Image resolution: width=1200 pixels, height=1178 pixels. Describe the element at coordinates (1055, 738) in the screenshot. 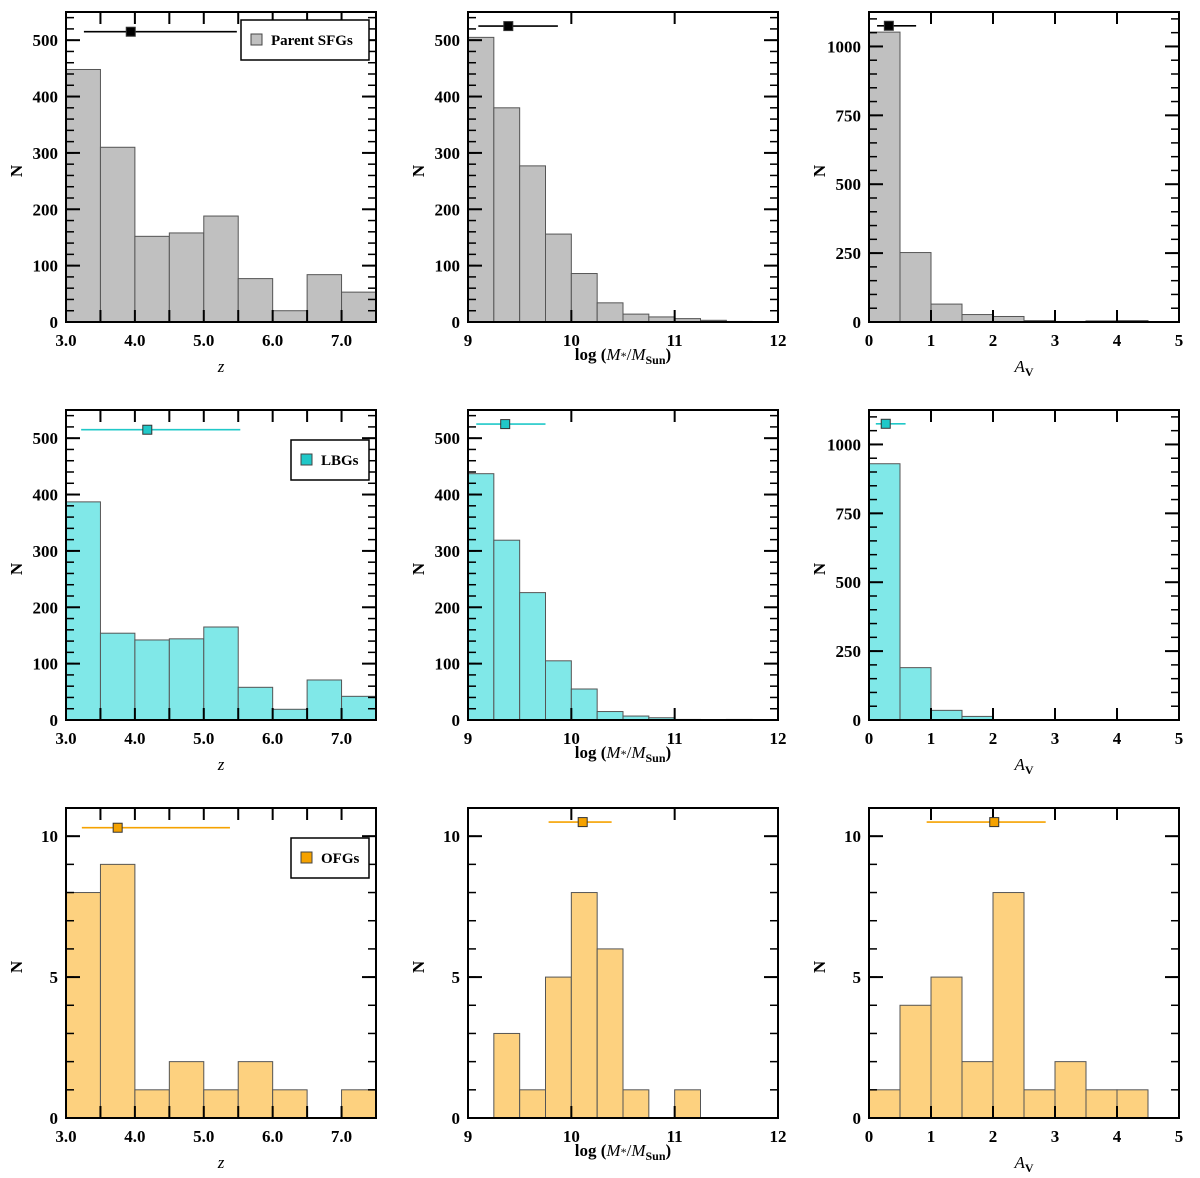

I see `x-tick-label: 3` at that location.